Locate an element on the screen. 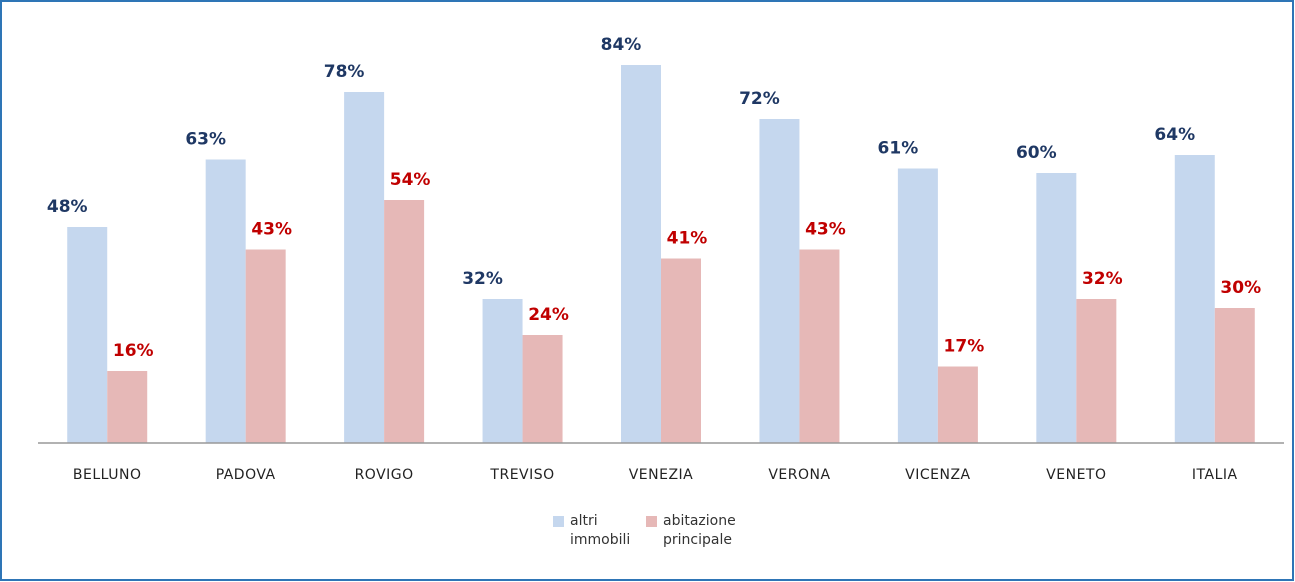  value-label: 17% is located at coordinates (964, 347).